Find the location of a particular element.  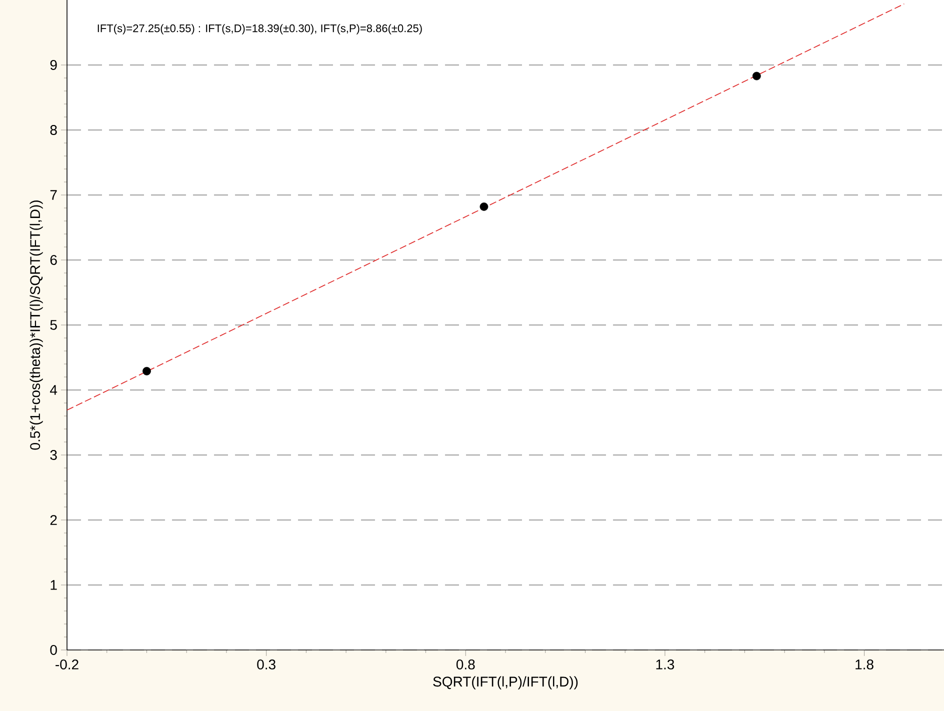

y-tick-label: 0 is located at coordinates (53, 650).